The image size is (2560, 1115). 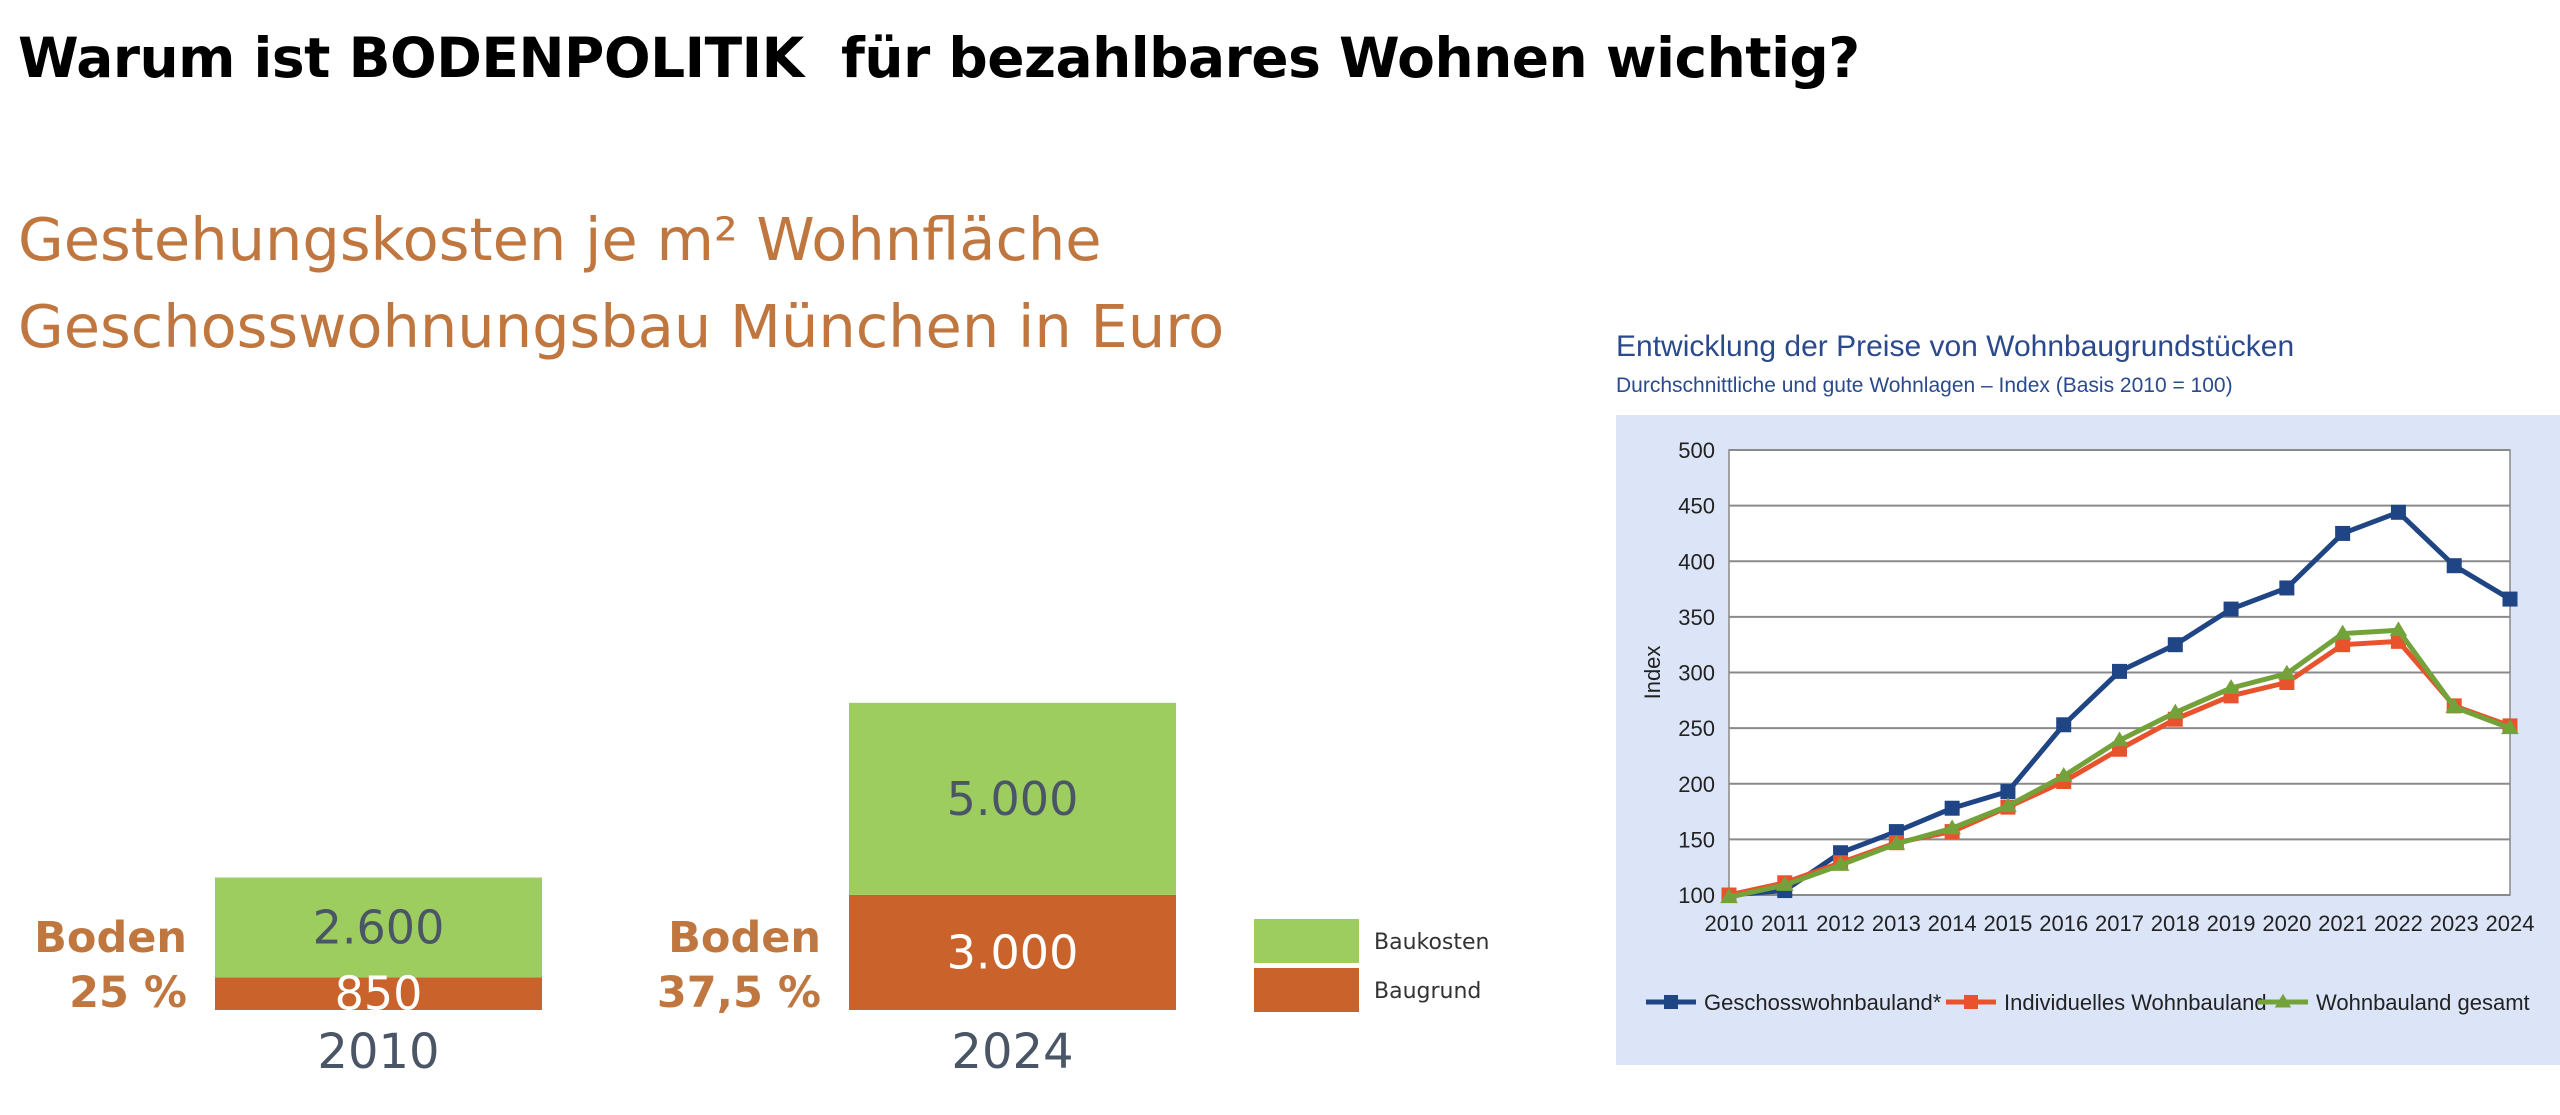 I want to click on legend-label-wohnbauland-gesamt: Wohnbauland gesamt, so click(x=2423, y=1002).